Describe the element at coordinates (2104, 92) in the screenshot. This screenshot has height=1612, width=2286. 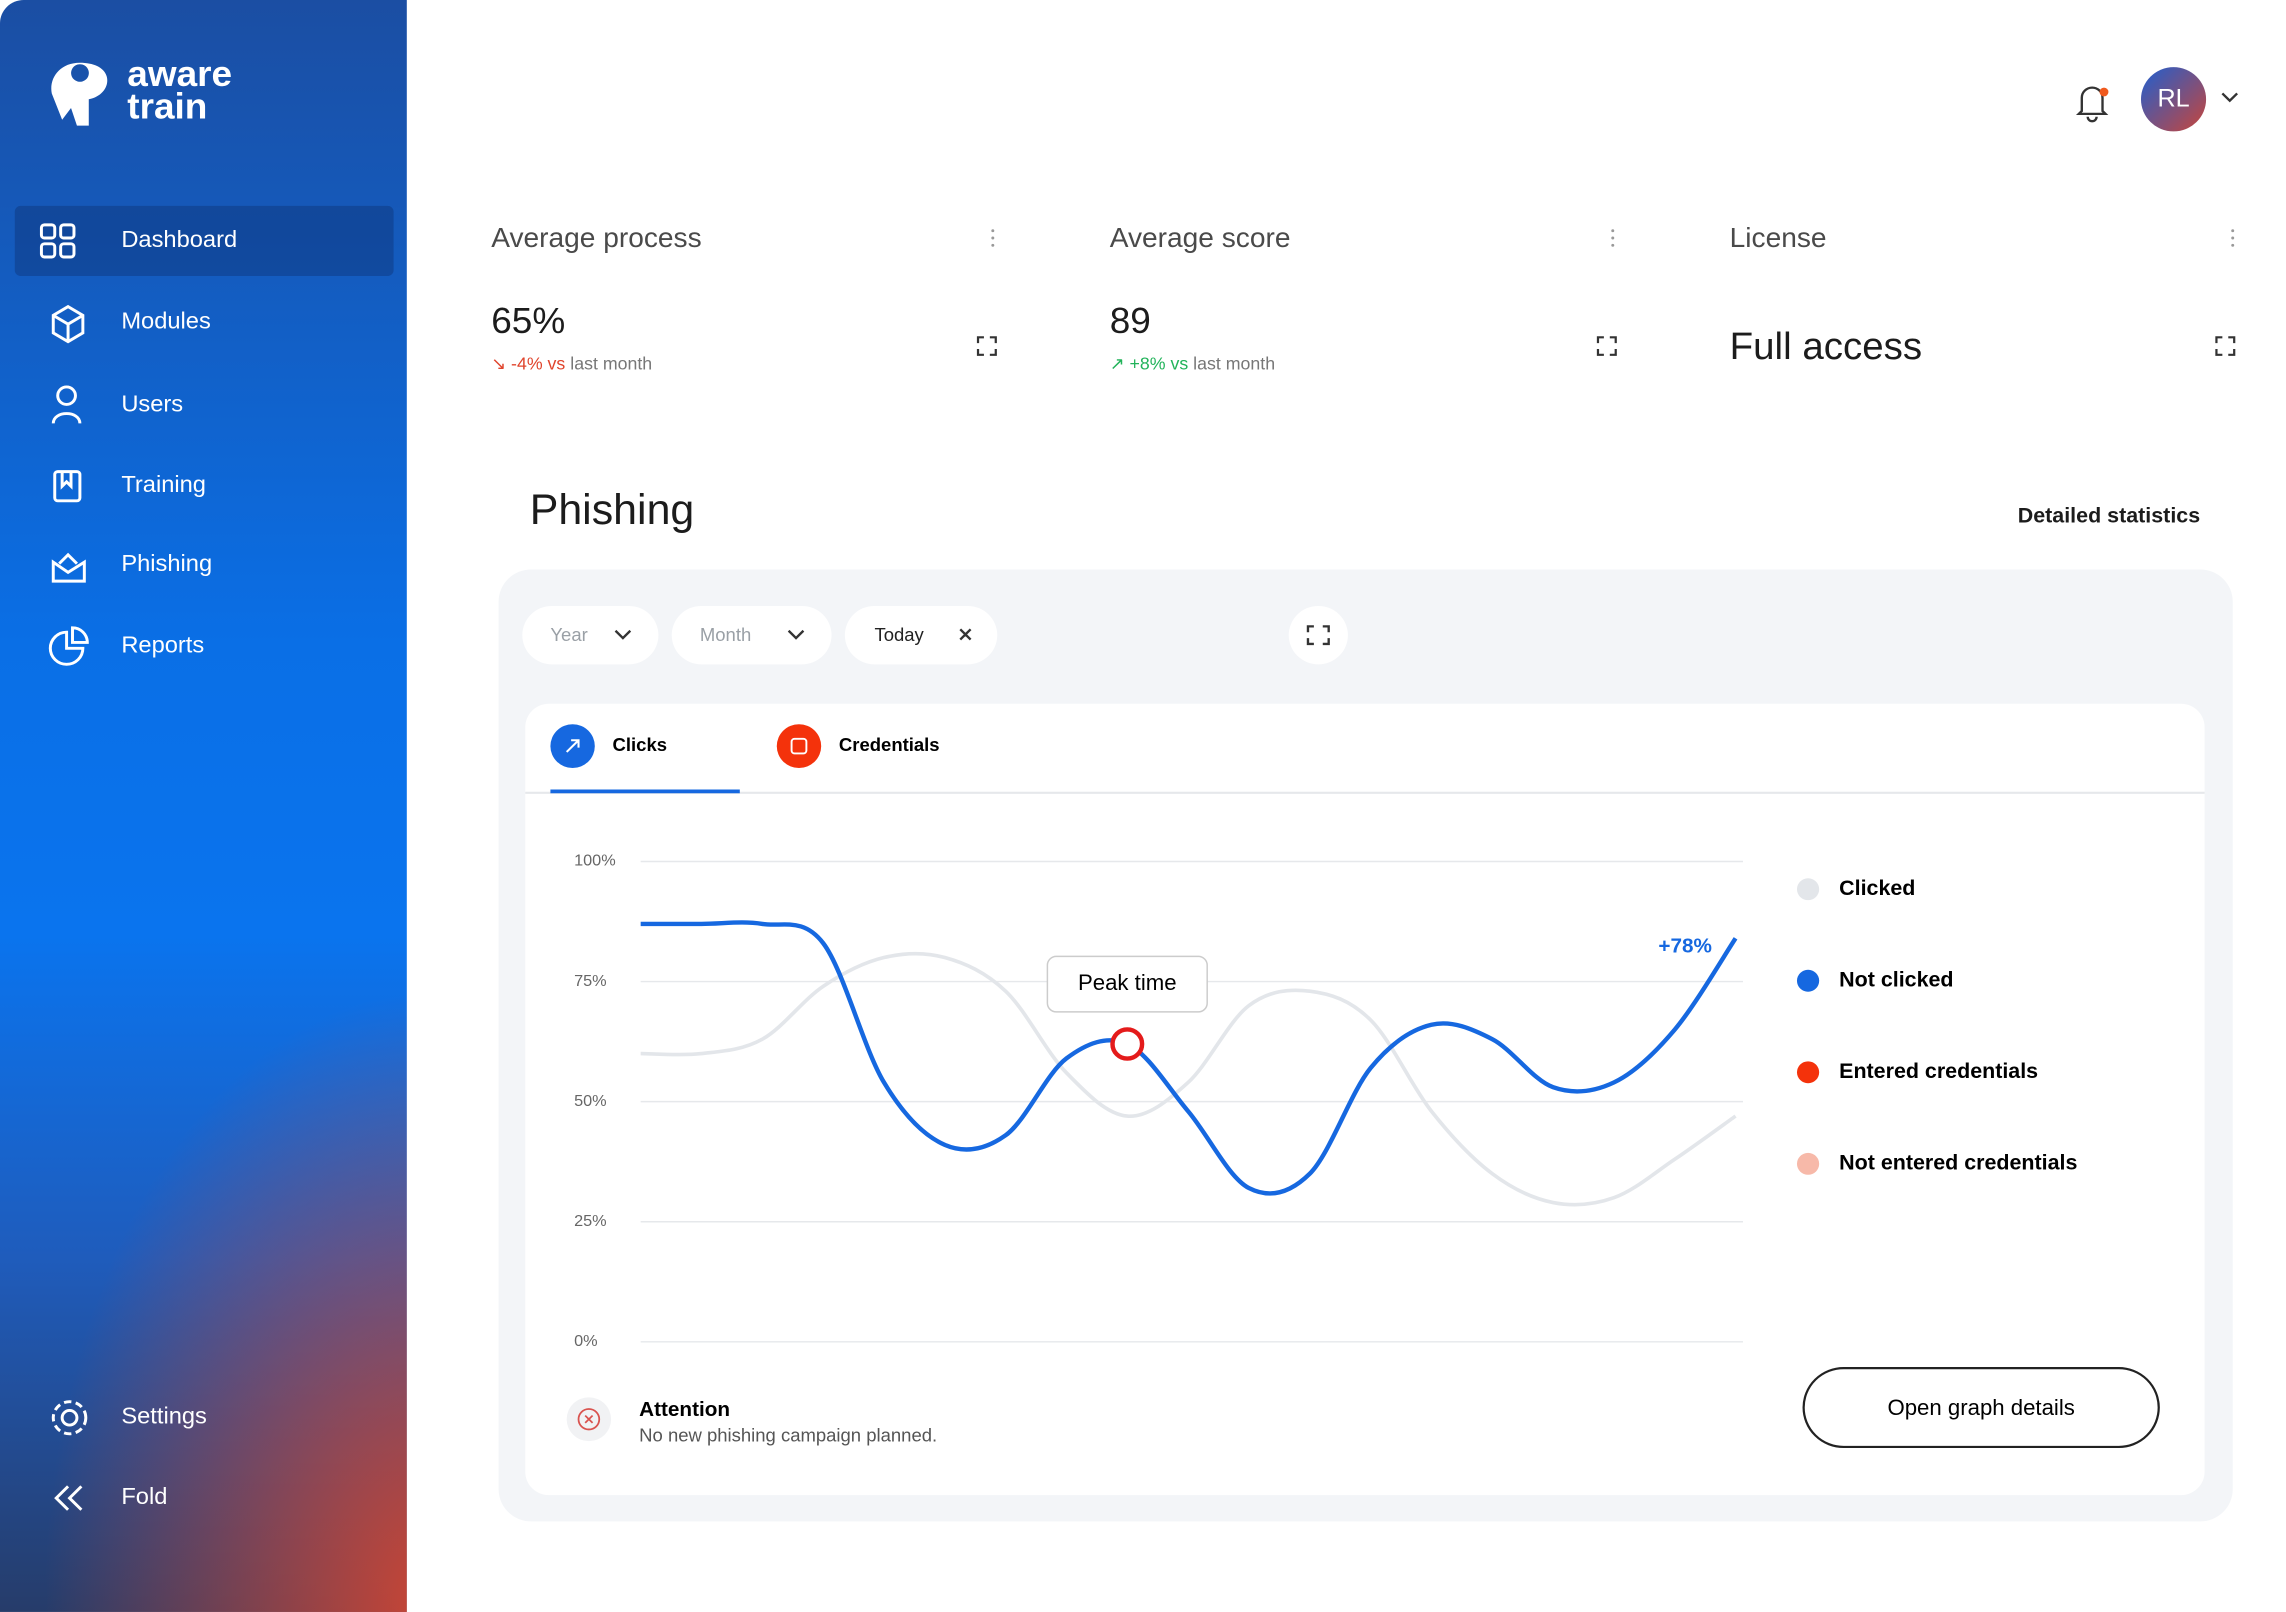
I see `bell-dot` at that location.